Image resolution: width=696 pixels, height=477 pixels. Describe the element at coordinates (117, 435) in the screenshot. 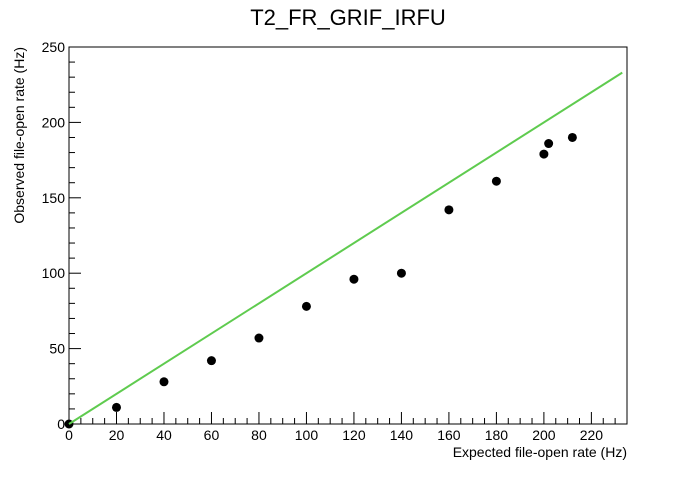

I see `x-tick-label: 20` at that location.